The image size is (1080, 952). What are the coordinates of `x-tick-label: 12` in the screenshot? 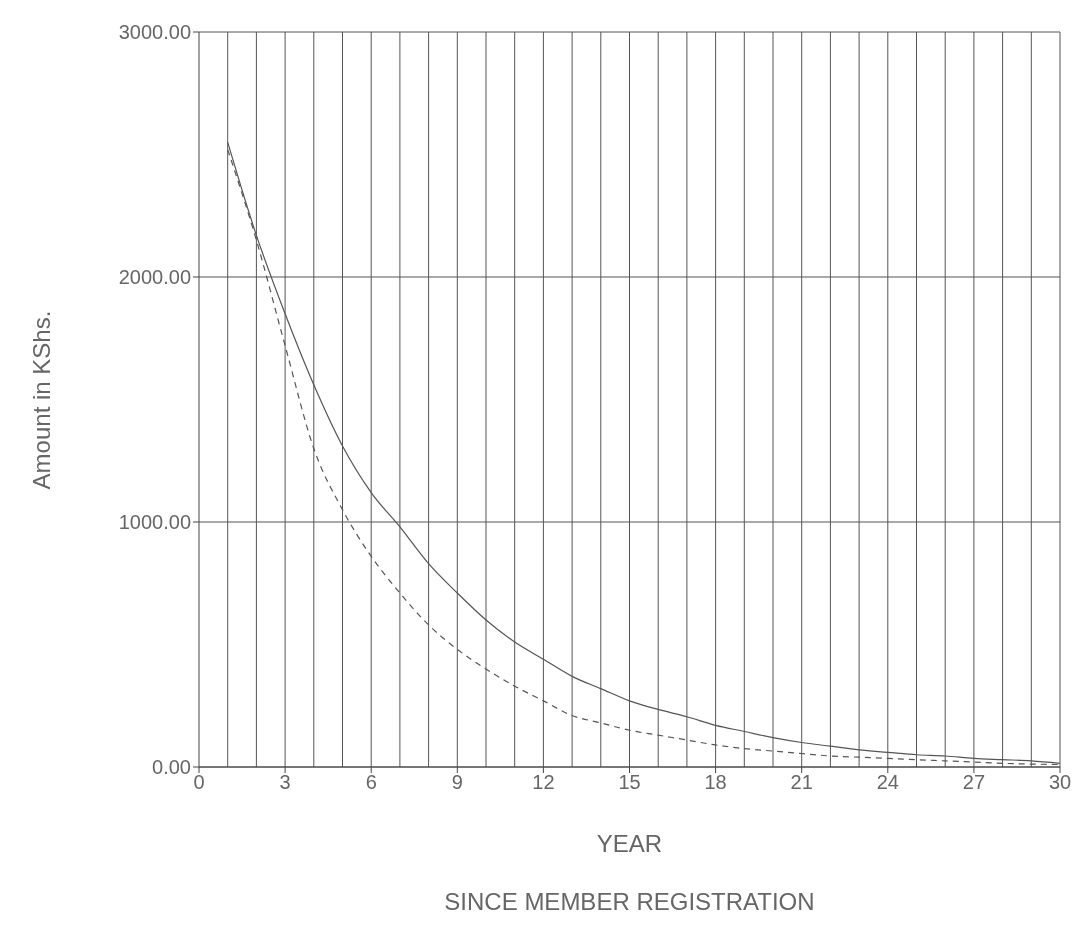 It's located at (543, 782).